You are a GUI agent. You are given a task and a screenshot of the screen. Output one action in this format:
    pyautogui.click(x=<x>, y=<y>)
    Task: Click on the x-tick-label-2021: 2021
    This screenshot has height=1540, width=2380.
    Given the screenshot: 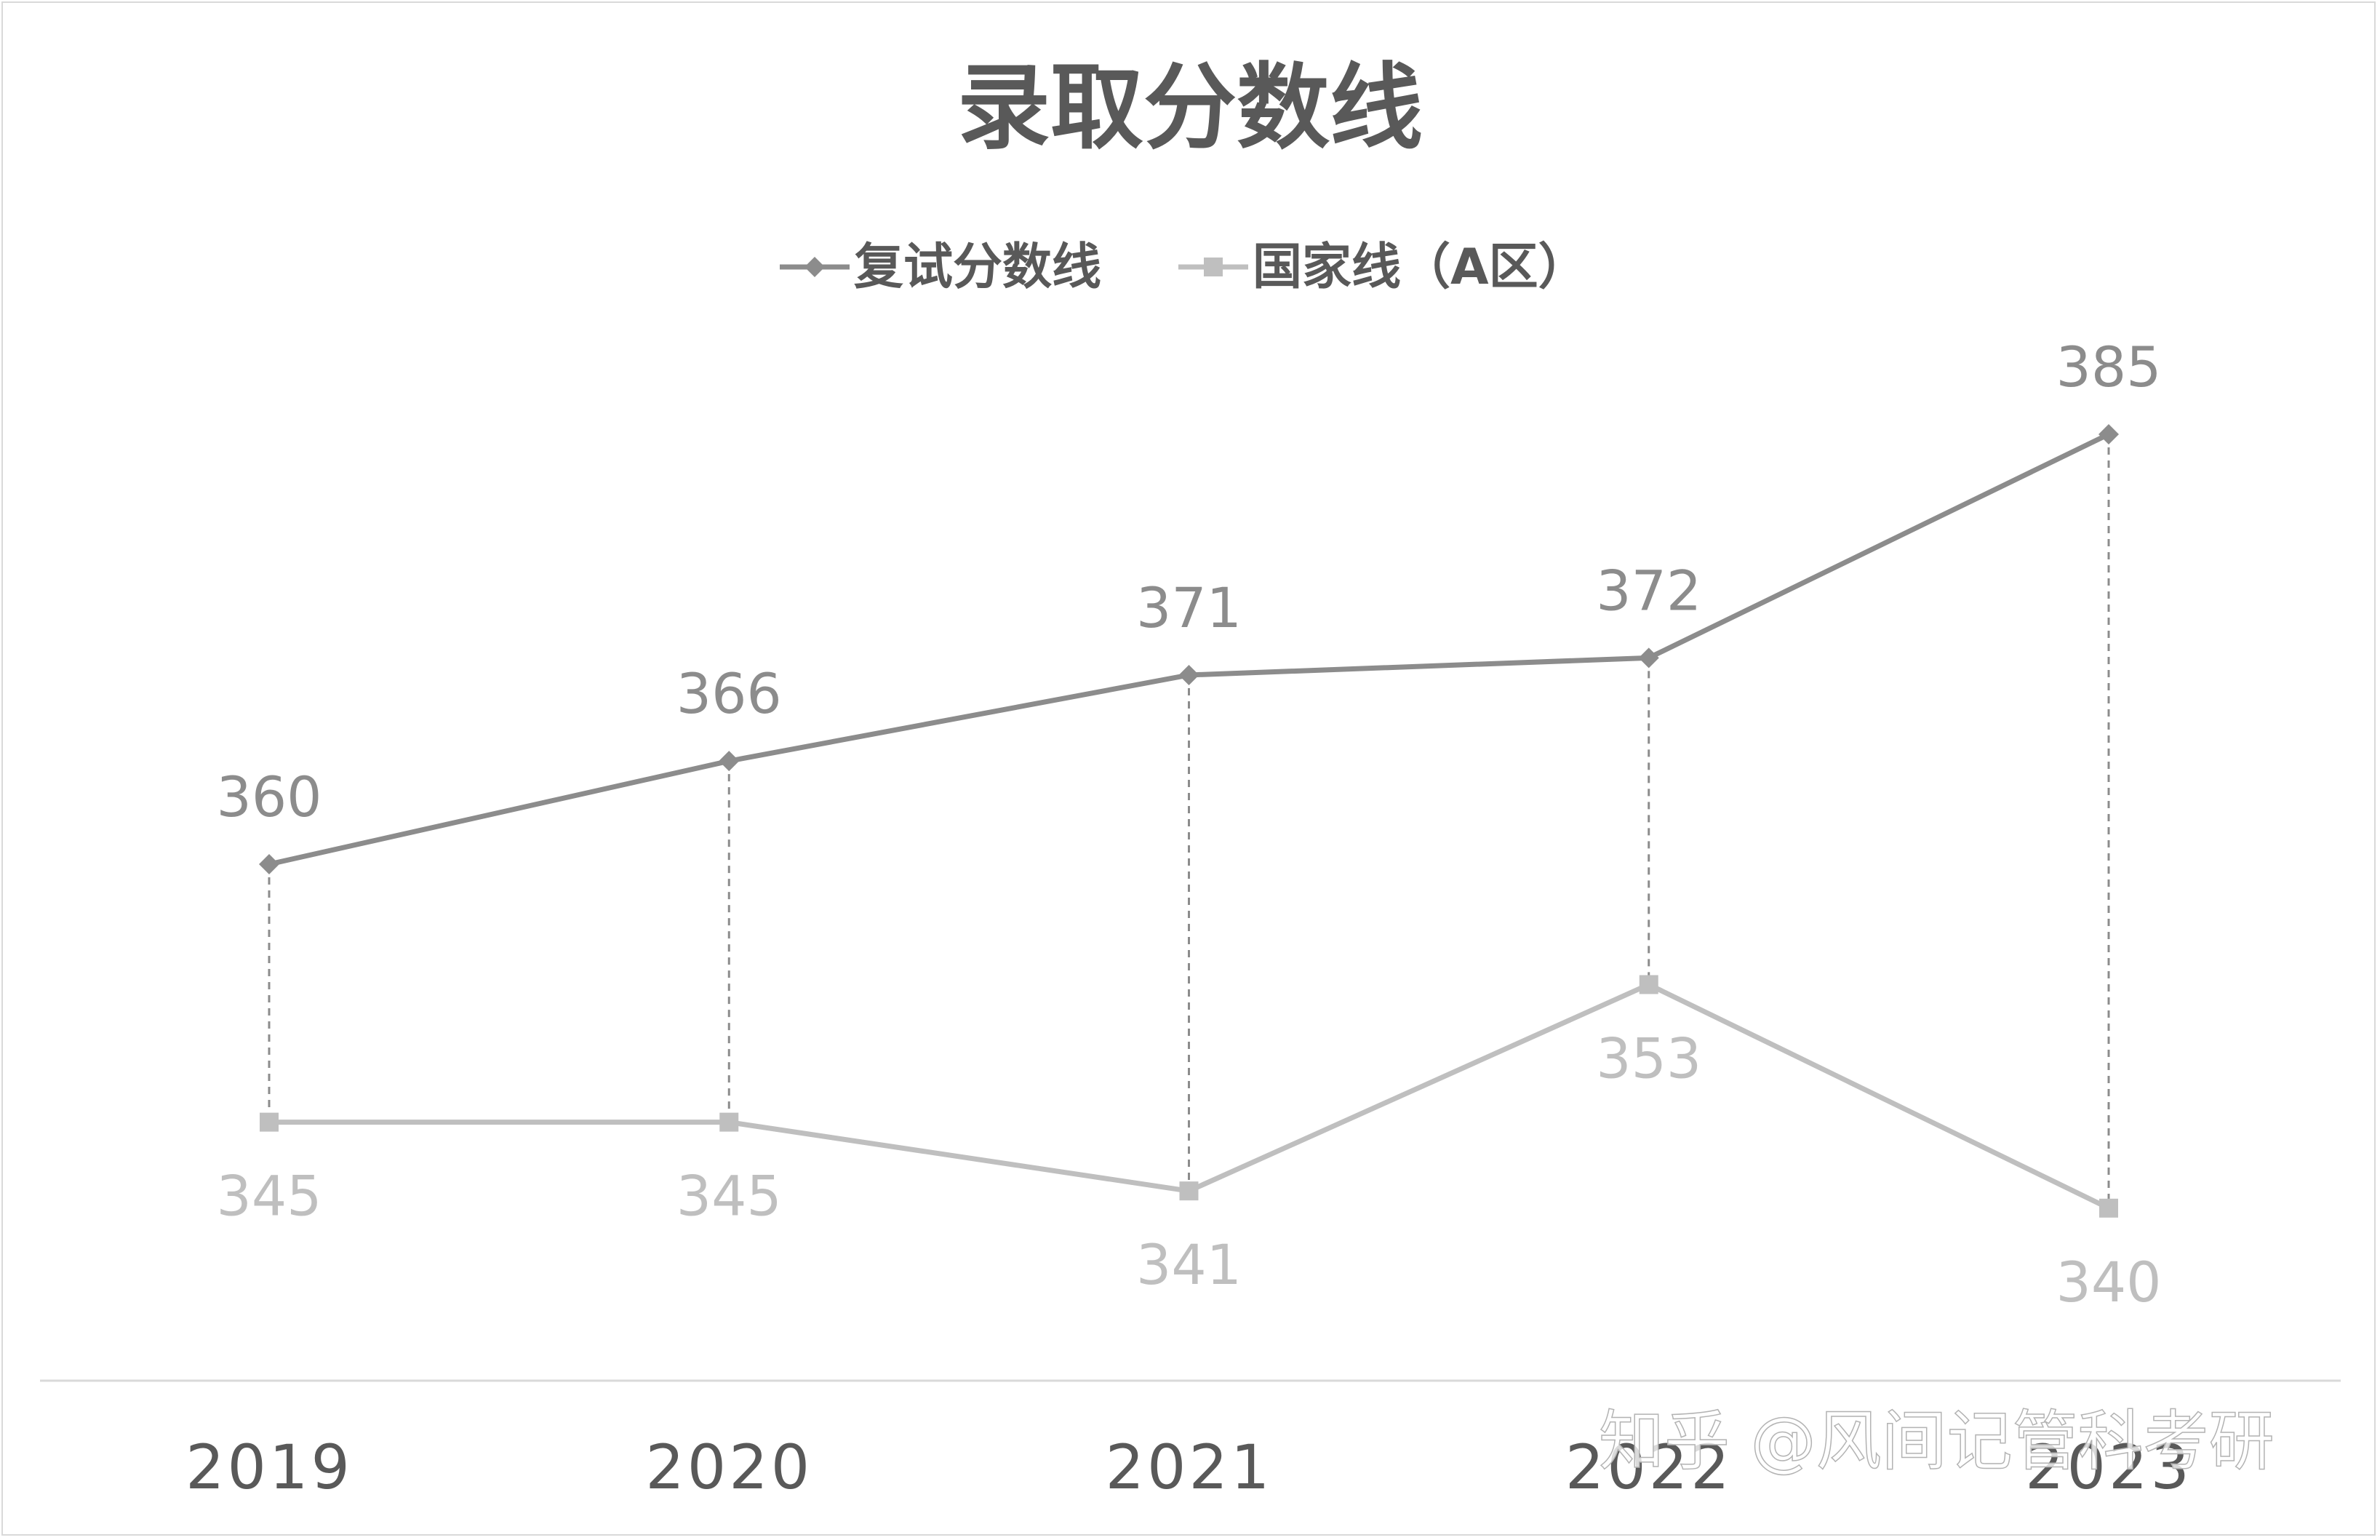 What is the action you would take?
    pyautogui.click(x=1189, y=1468)
    